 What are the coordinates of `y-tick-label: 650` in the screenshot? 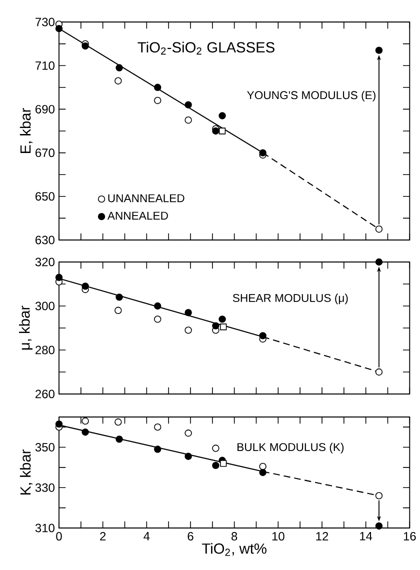 It's located at (45, 196).